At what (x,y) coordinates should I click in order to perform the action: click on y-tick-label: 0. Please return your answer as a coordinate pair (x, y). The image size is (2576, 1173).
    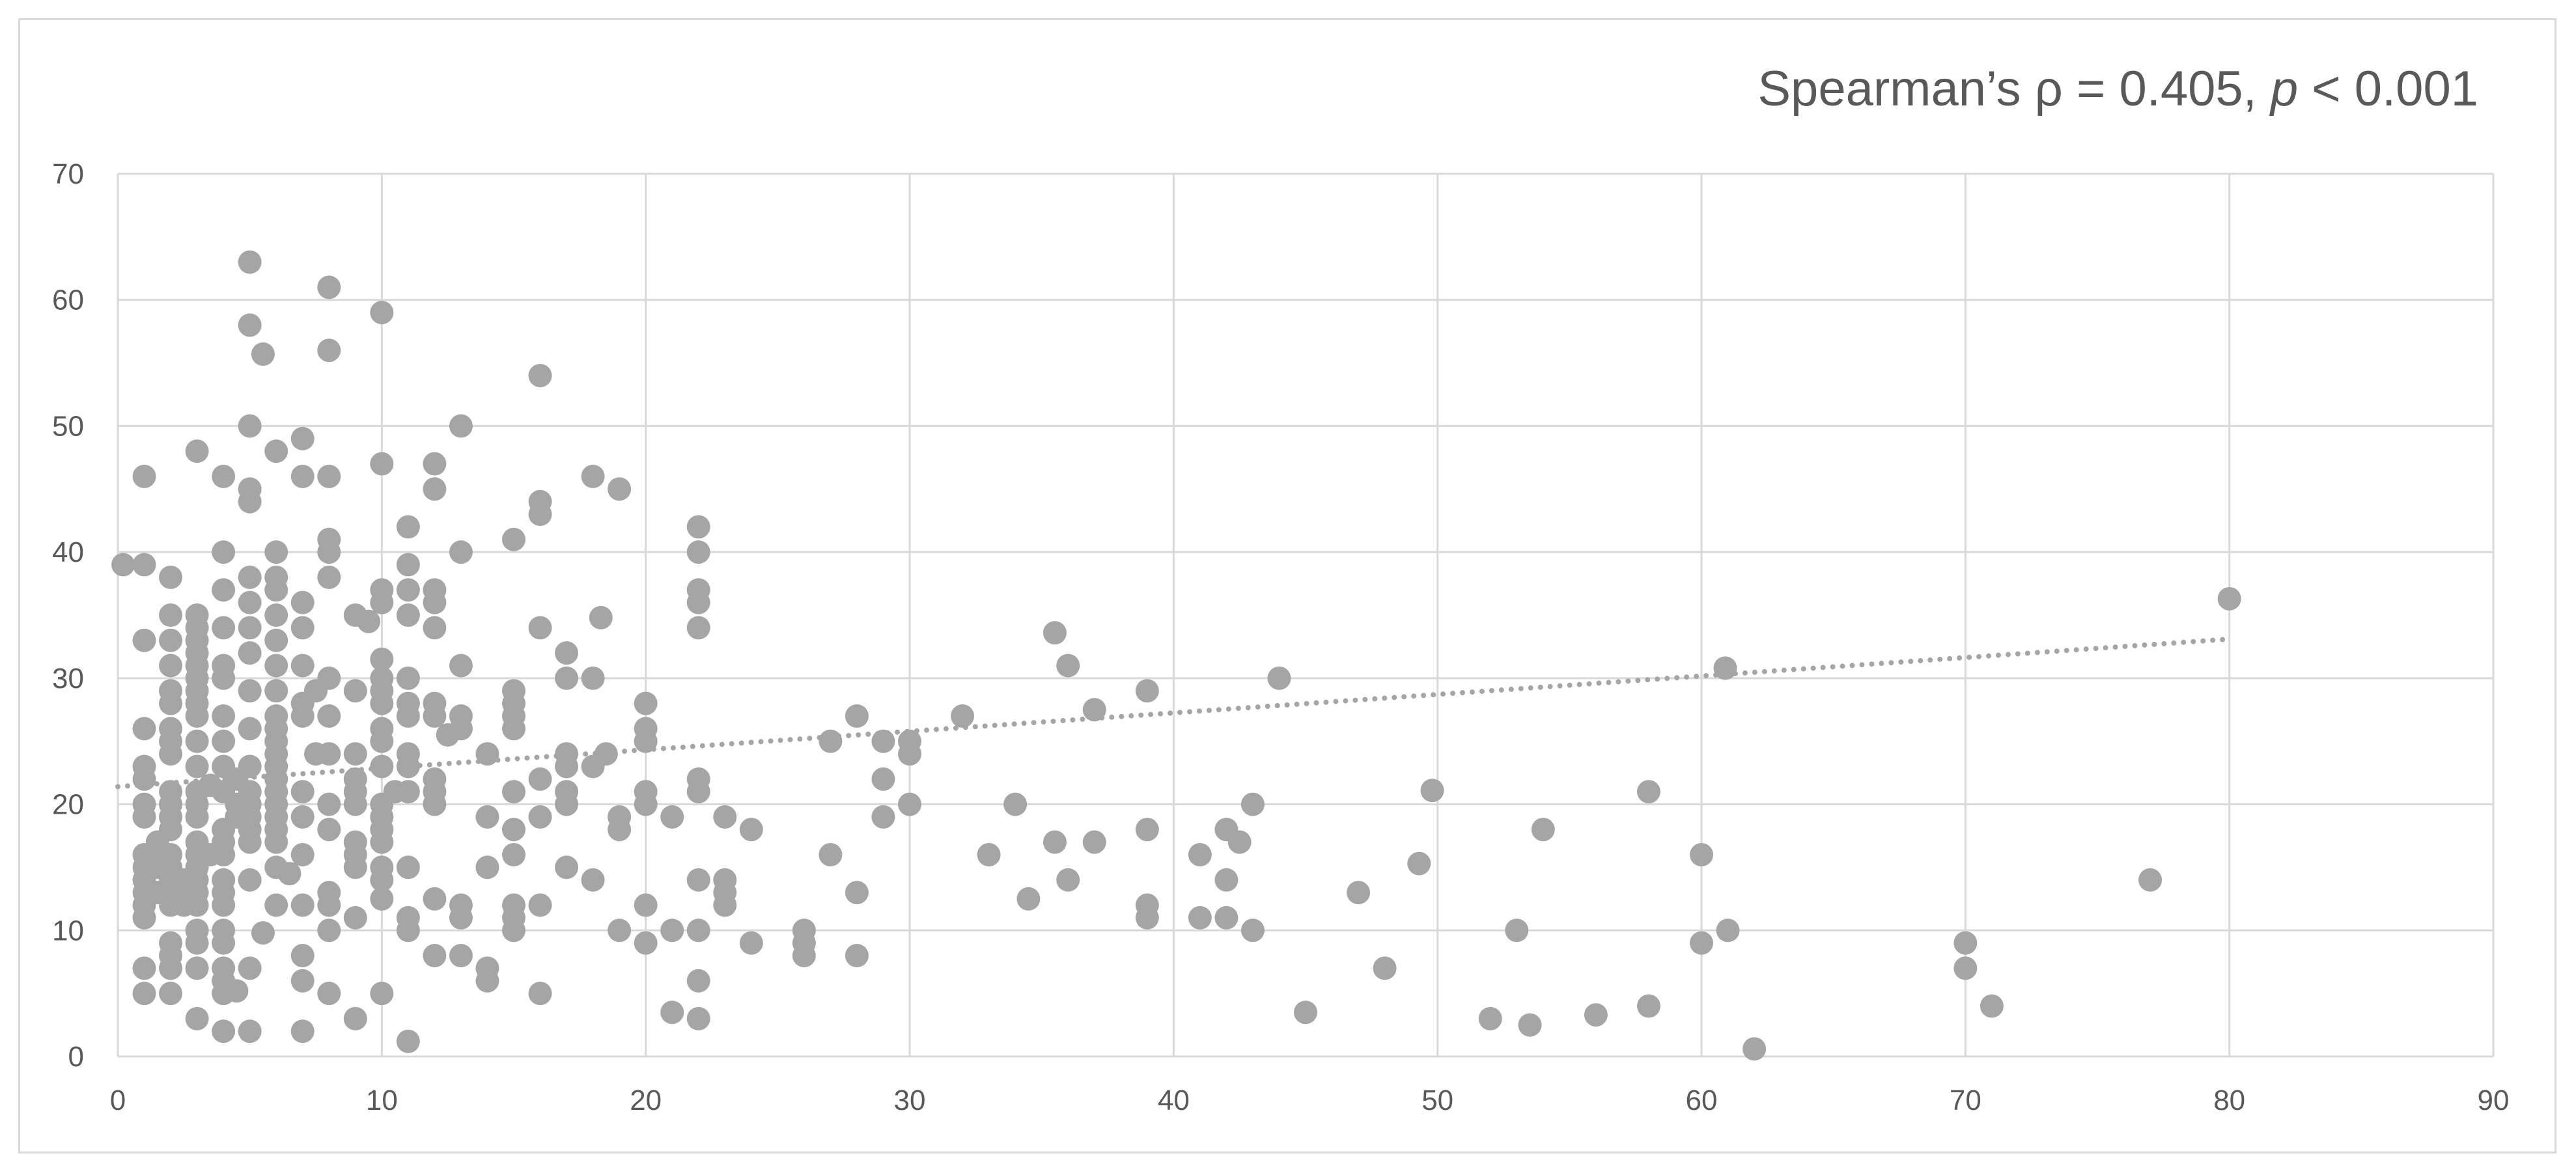
    Looking at the image, I should click on (76, 1057).